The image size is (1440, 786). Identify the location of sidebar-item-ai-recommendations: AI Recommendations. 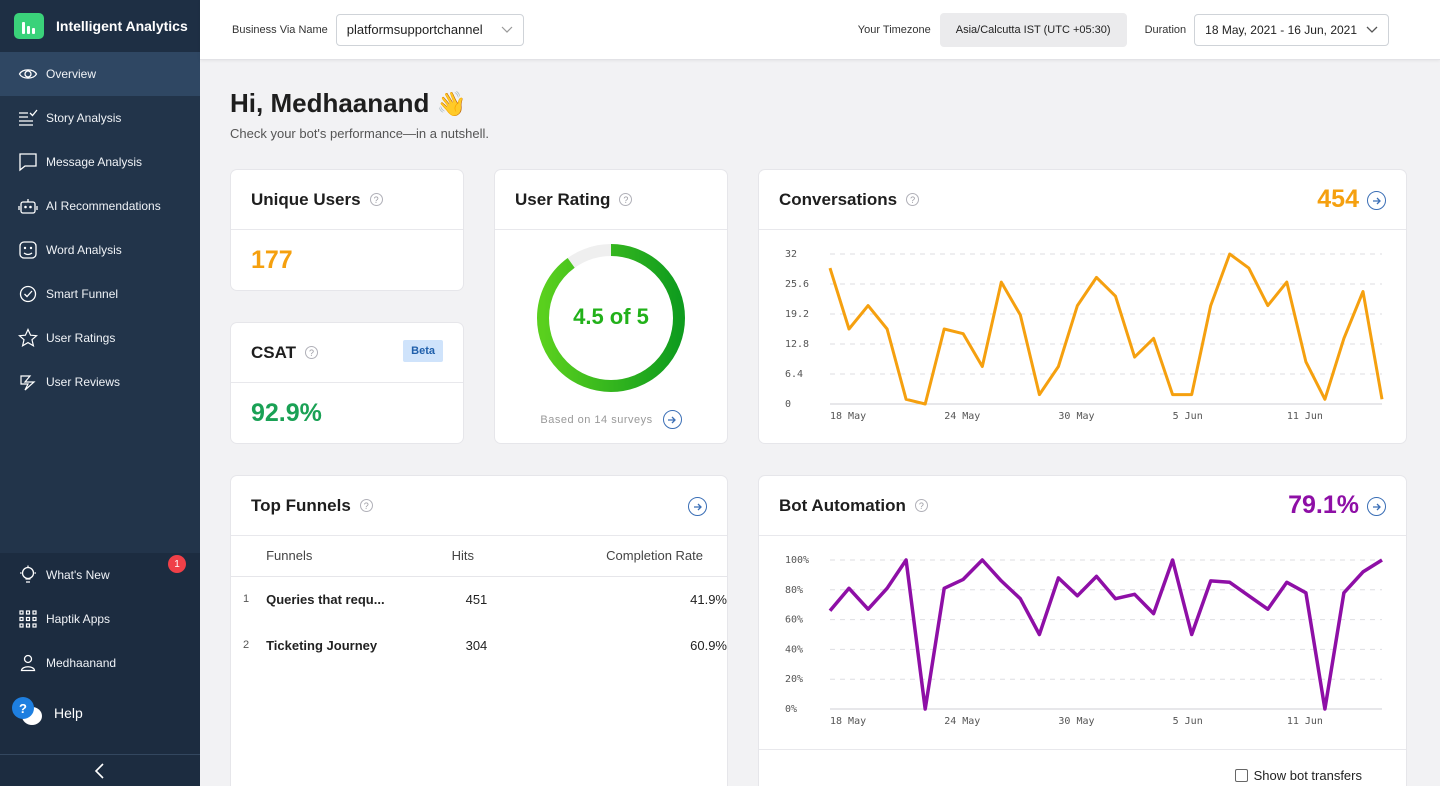
(100, 206).